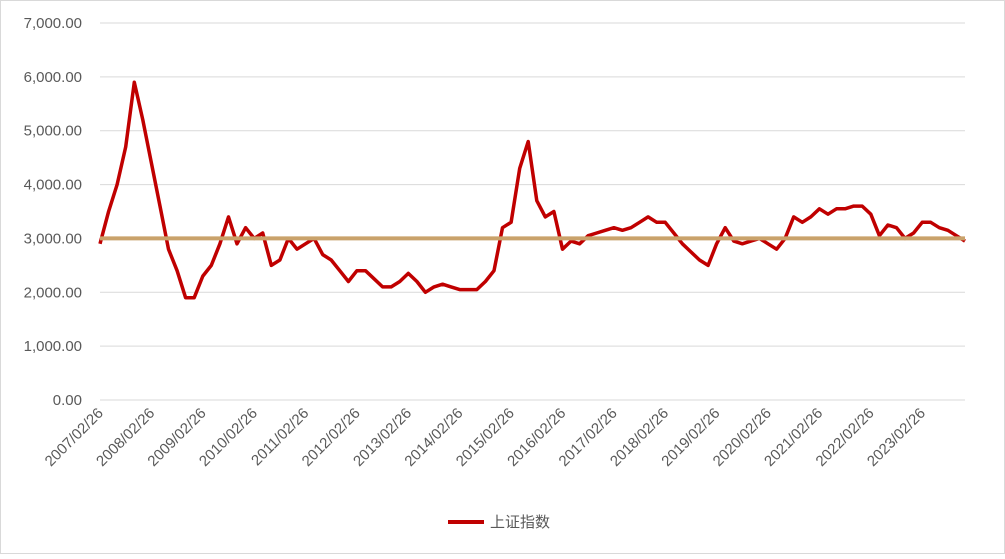 The image size is (1005, 559). What do you see at coordinates (53, 185) in the screenshot?
I see `y-tick-label: 4,000.00` at bounding box center [53, 185].